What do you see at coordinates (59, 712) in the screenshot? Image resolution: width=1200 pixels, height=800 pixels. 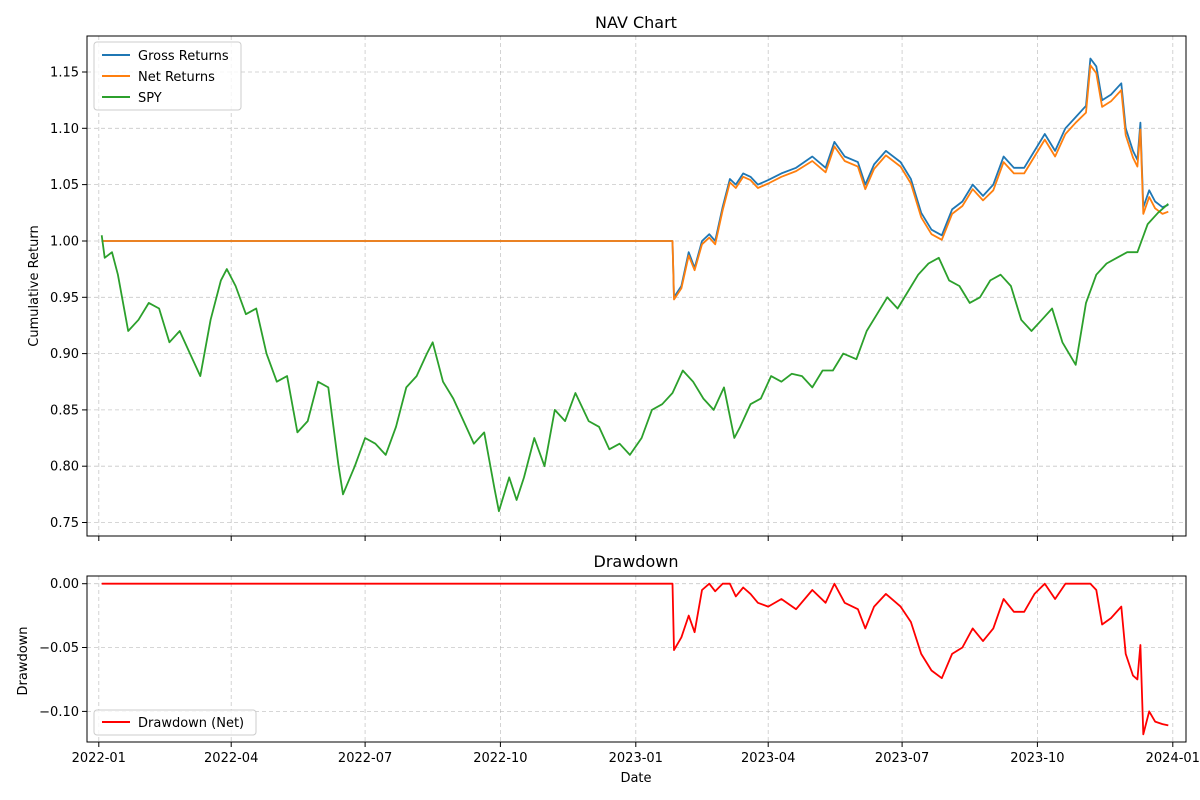 I see `drawdown-y-tick-label: −0.10` at bounding box center [59, 712].